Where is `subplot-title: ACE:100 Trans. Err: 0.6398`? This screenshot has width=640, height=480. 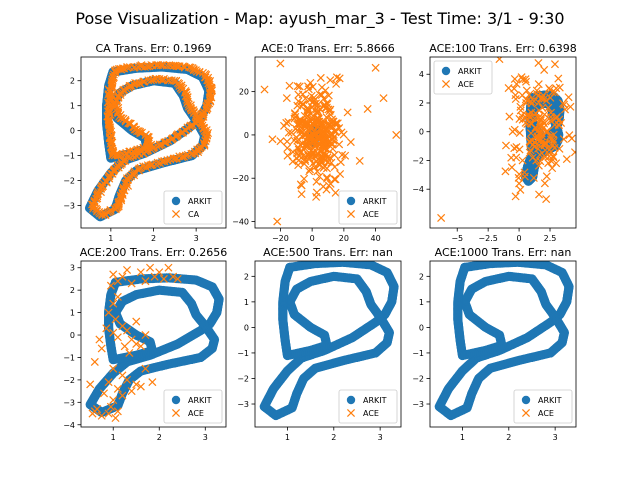 subplot-title: ACE:100 Trans. Err: 0.6398 is located at coordinates (503, 48).